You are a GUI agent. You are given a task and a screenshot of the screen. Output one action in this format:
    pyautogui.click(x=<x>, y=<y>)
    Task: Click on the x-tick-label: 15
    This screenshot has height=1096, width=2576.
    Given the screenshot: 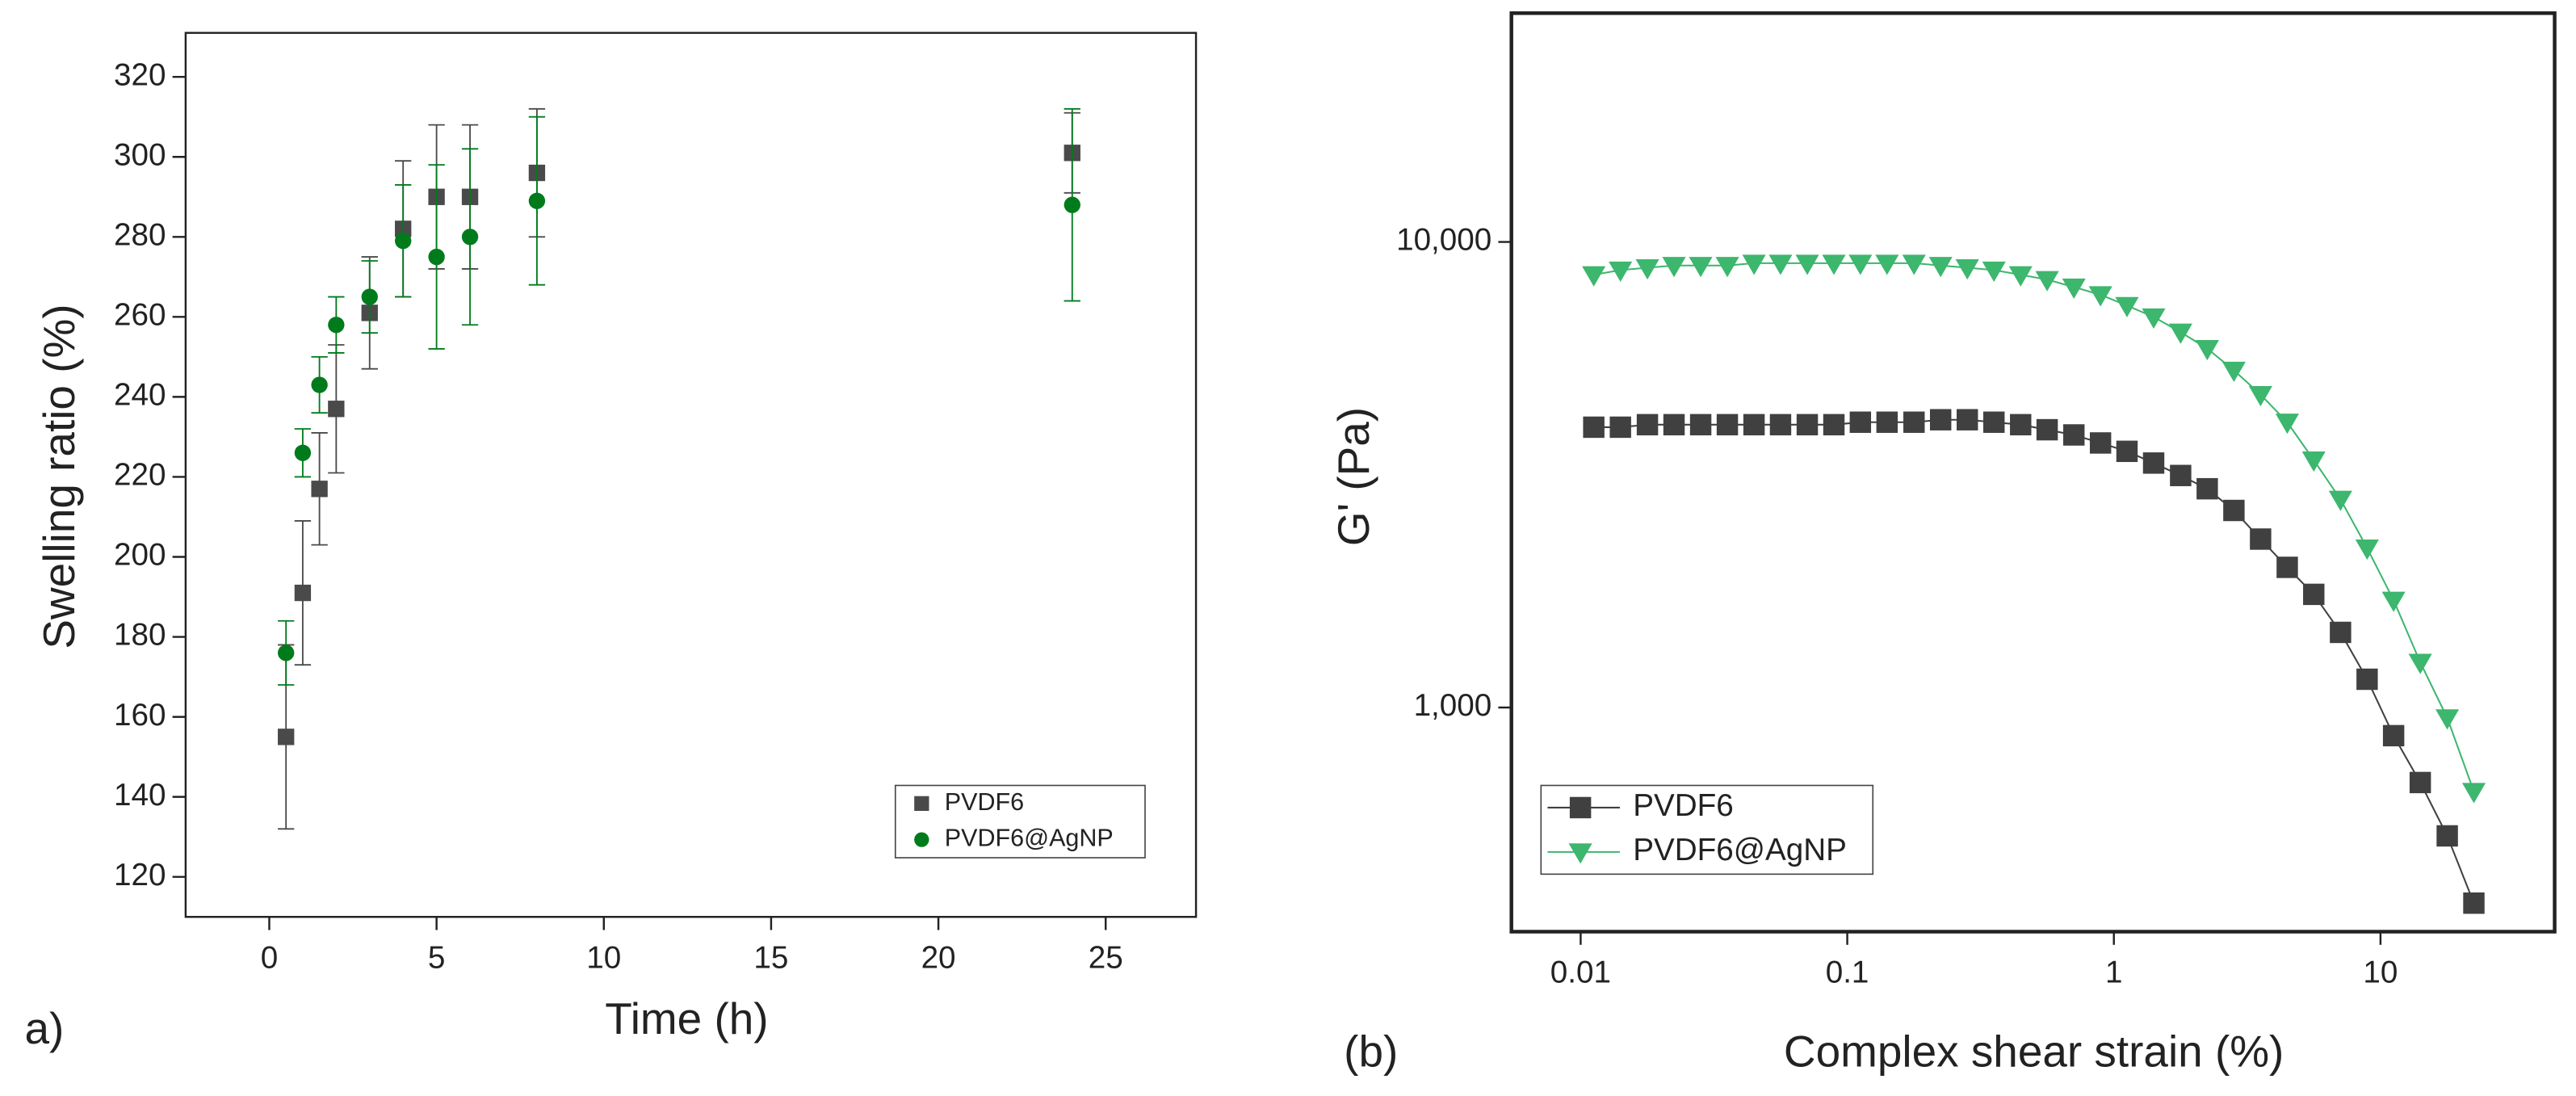 What is the action you would take?
    pyautogui.click(x=770, y=957)
    